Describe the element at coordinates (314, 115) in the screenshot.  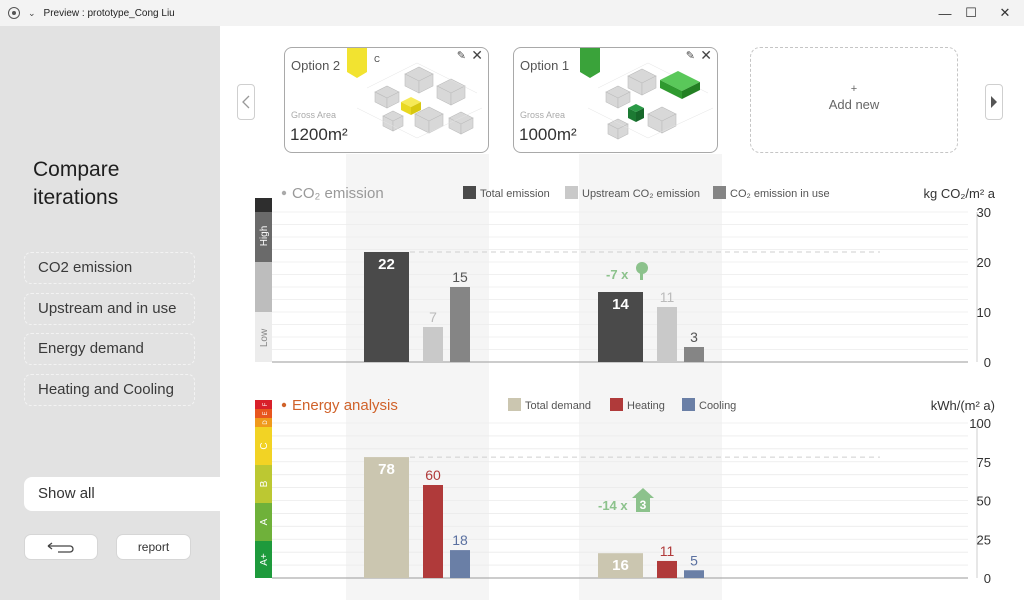
I see `gross-area-label: Gross Area` at that location.